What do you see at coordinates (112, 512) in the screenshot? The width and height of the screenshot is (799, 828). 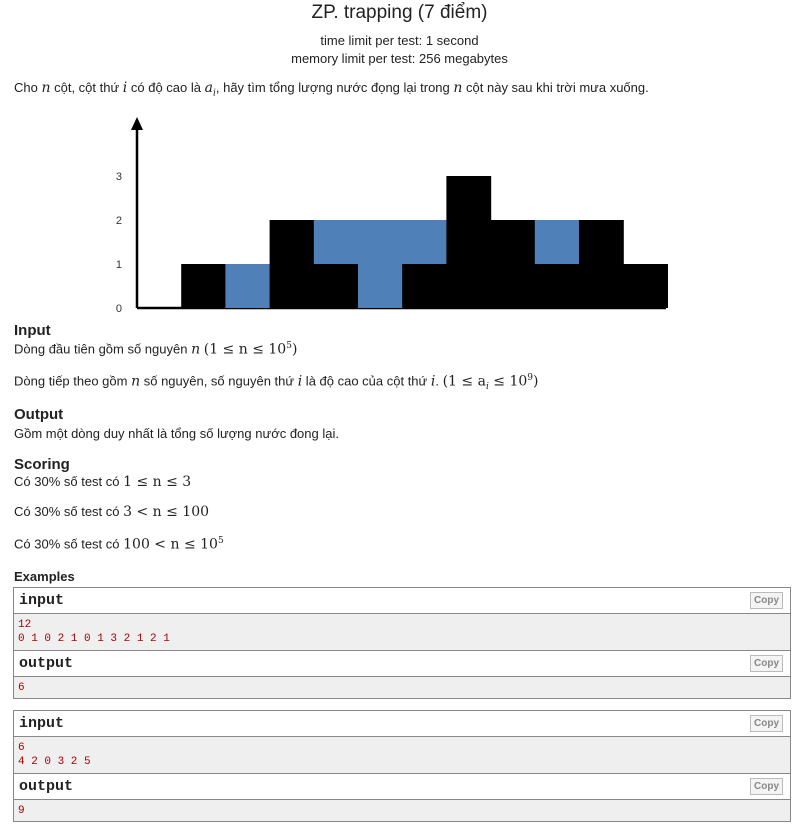 I see `scoring-item: Có 30% số test có 3 < n ≤ 100` at bounding box center [112, 512].